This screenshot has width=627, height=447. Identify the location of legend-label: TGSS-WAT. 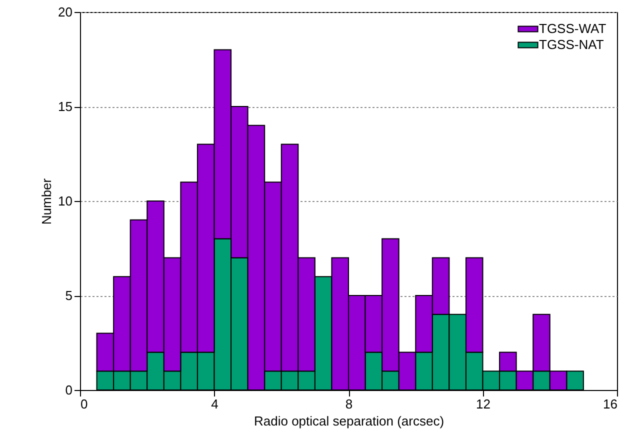
(572, 28).